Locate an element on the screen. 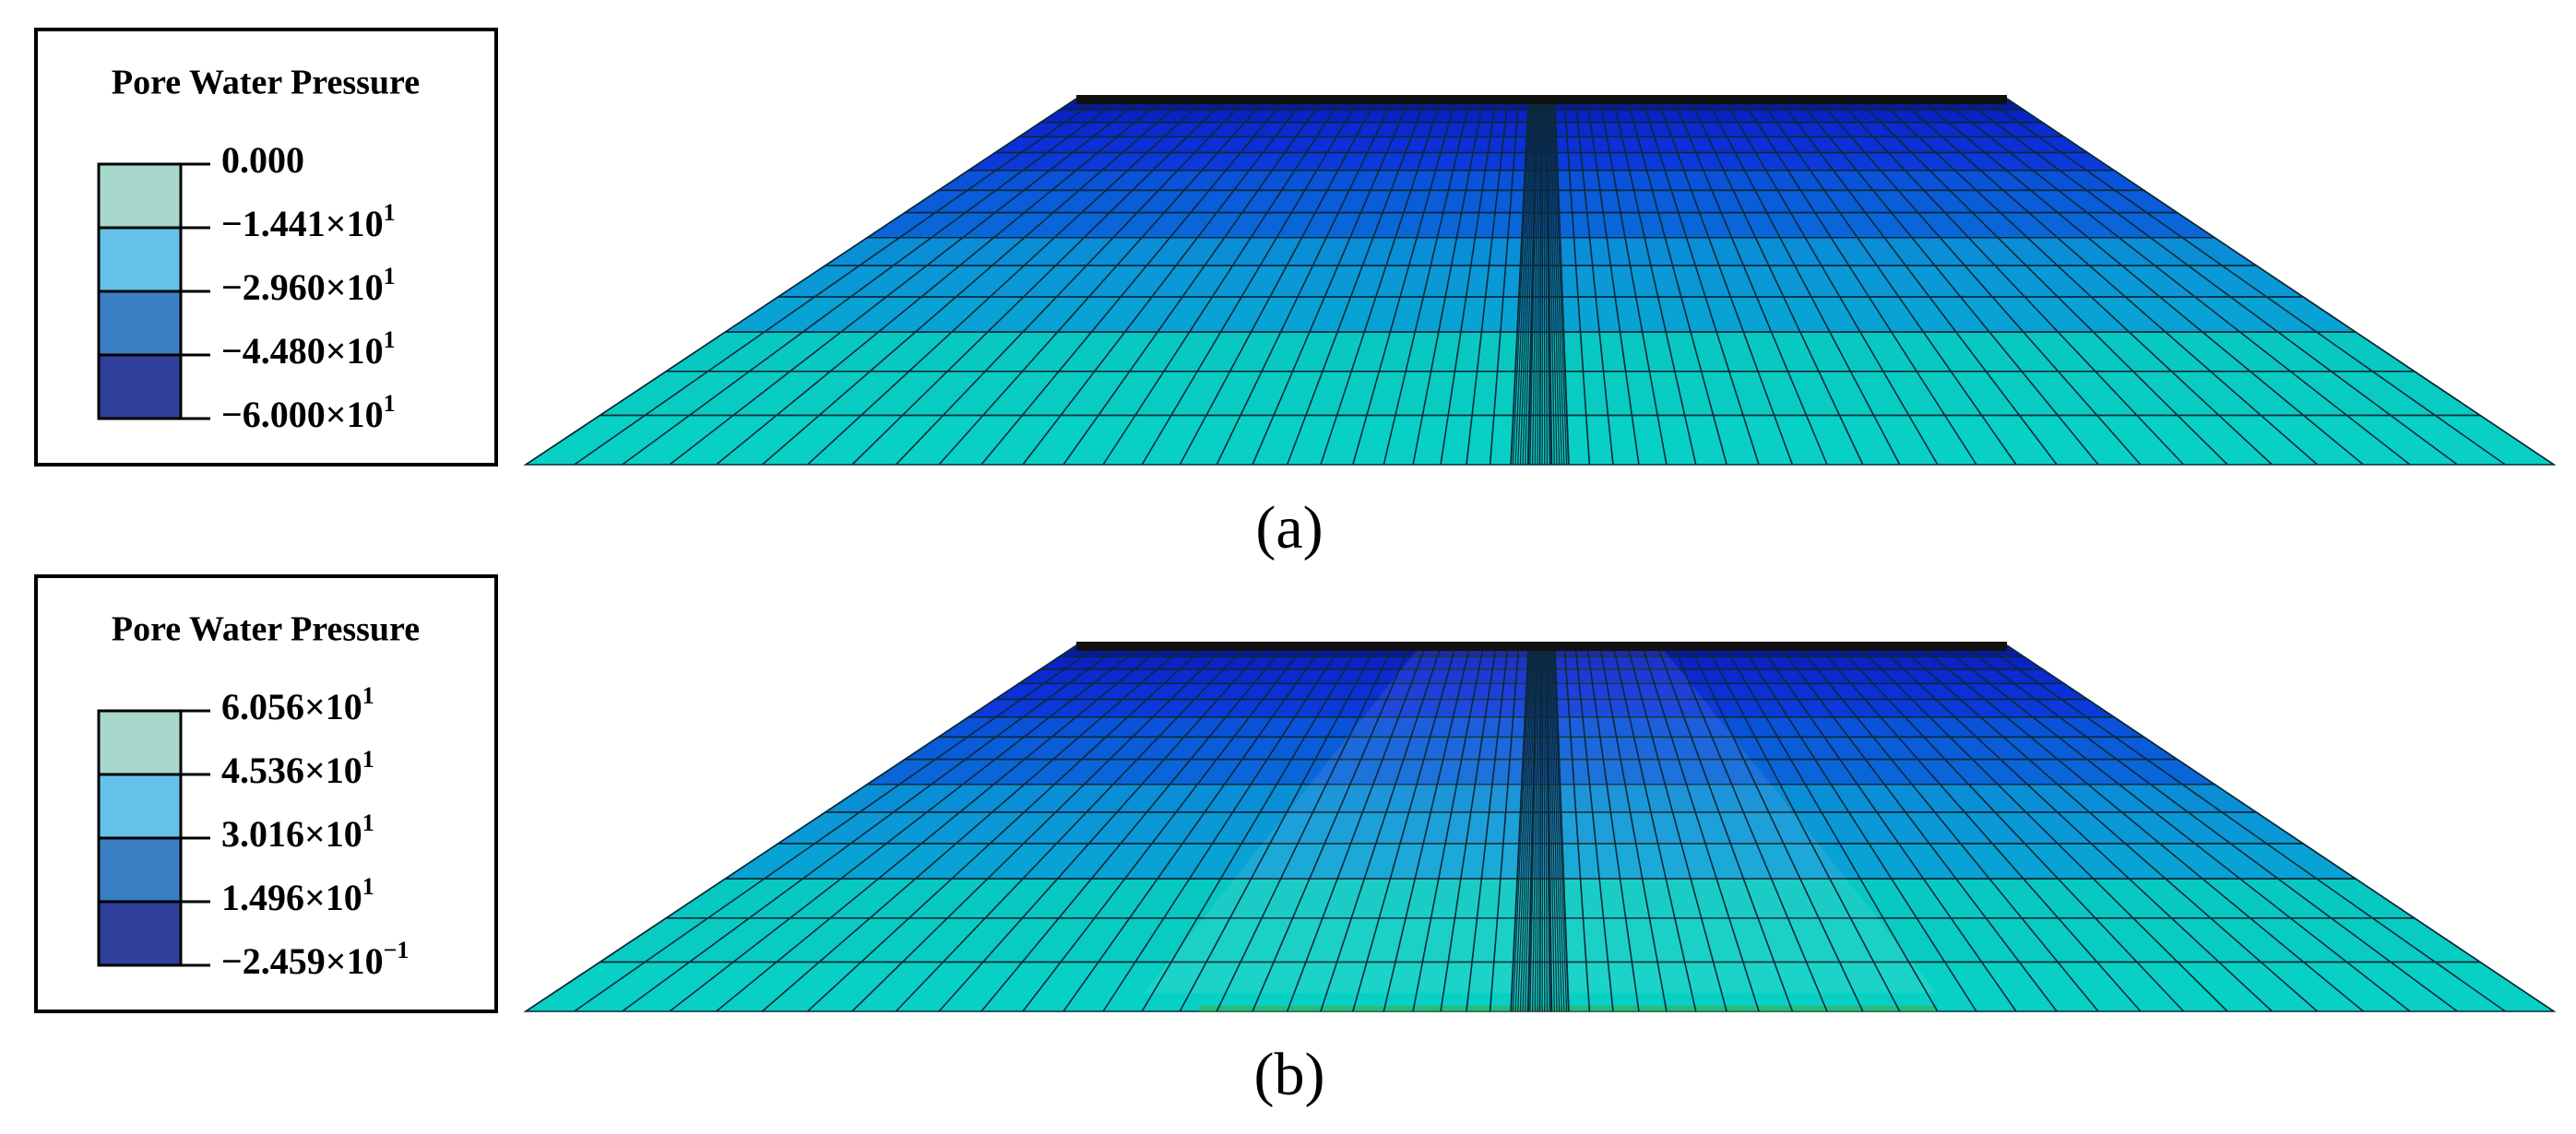 Image resolution: width=2576 pixels, height=1134 pixels. legend-label: 6.056×10¹ is located at coordinates (297, 704).